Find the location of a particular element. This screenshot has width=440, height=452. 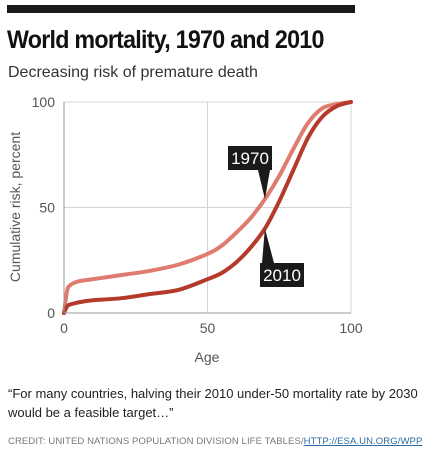

y-axis-label: Cumulative risk, percent is located at coordinates (15, 207).